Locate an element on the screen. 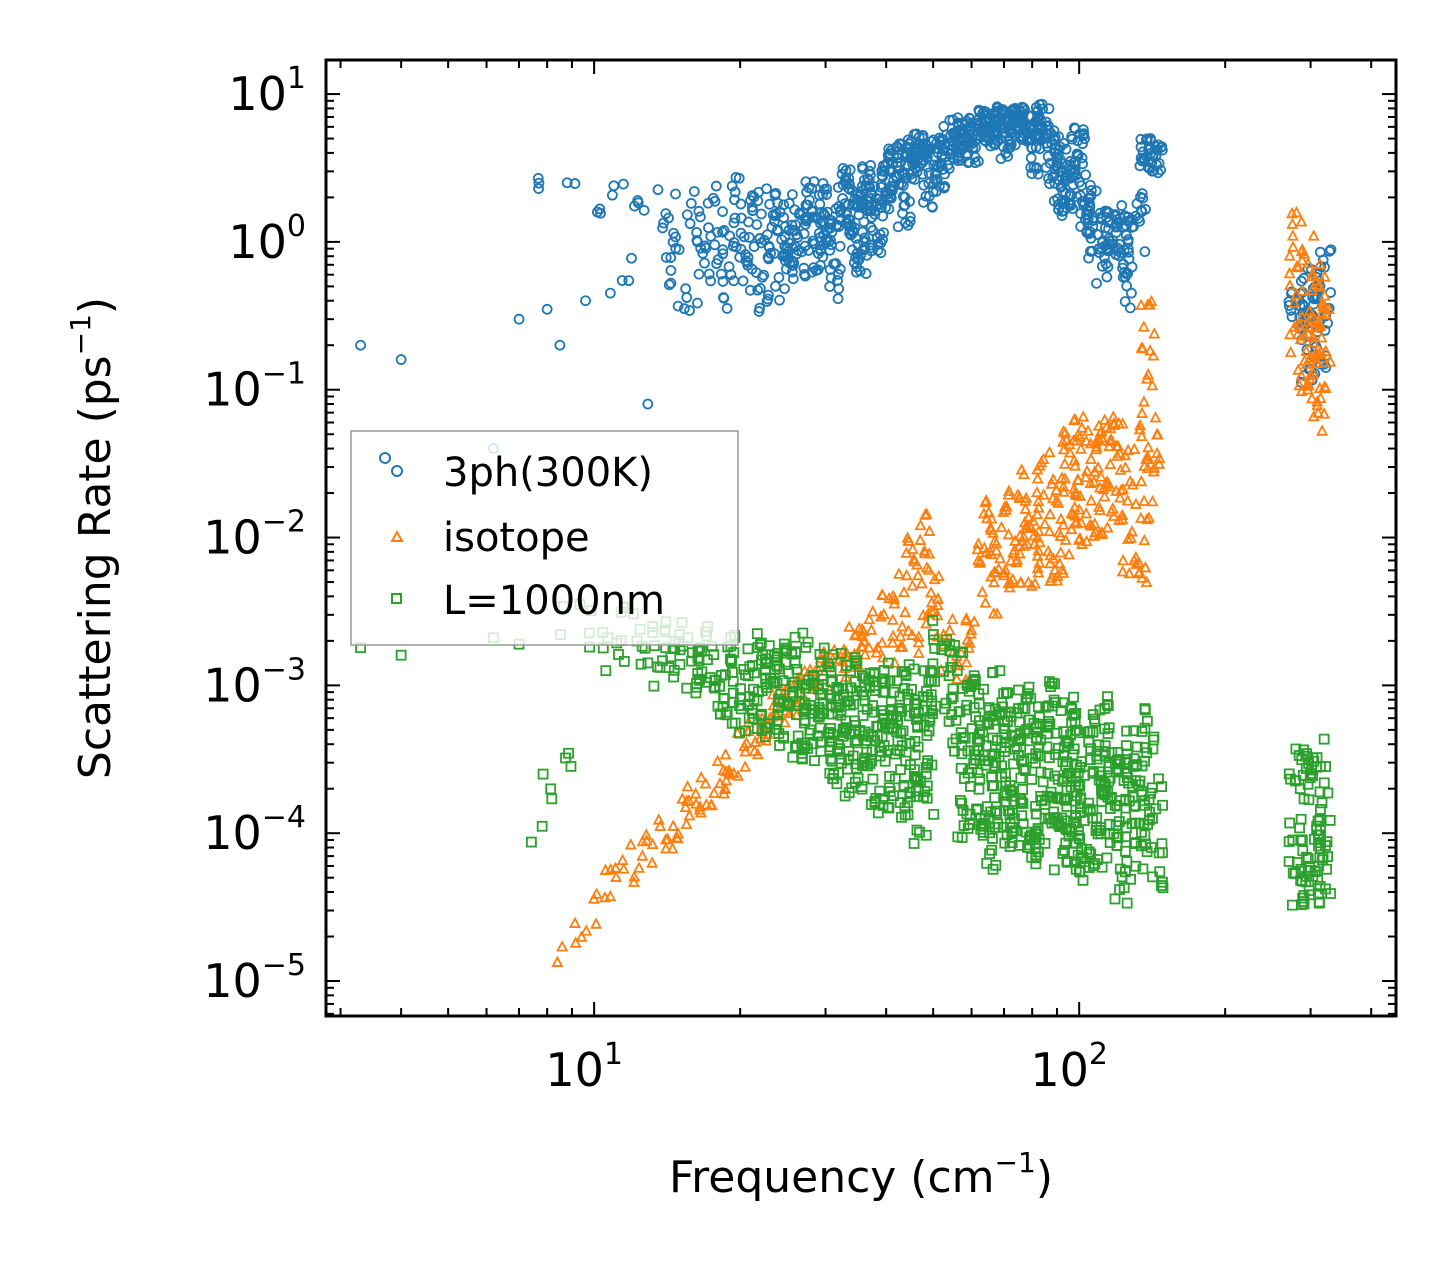 The height and width of the screenshot is (1265, 1455). legend-label-isotope: isotope is located at coordinates (516, 538).